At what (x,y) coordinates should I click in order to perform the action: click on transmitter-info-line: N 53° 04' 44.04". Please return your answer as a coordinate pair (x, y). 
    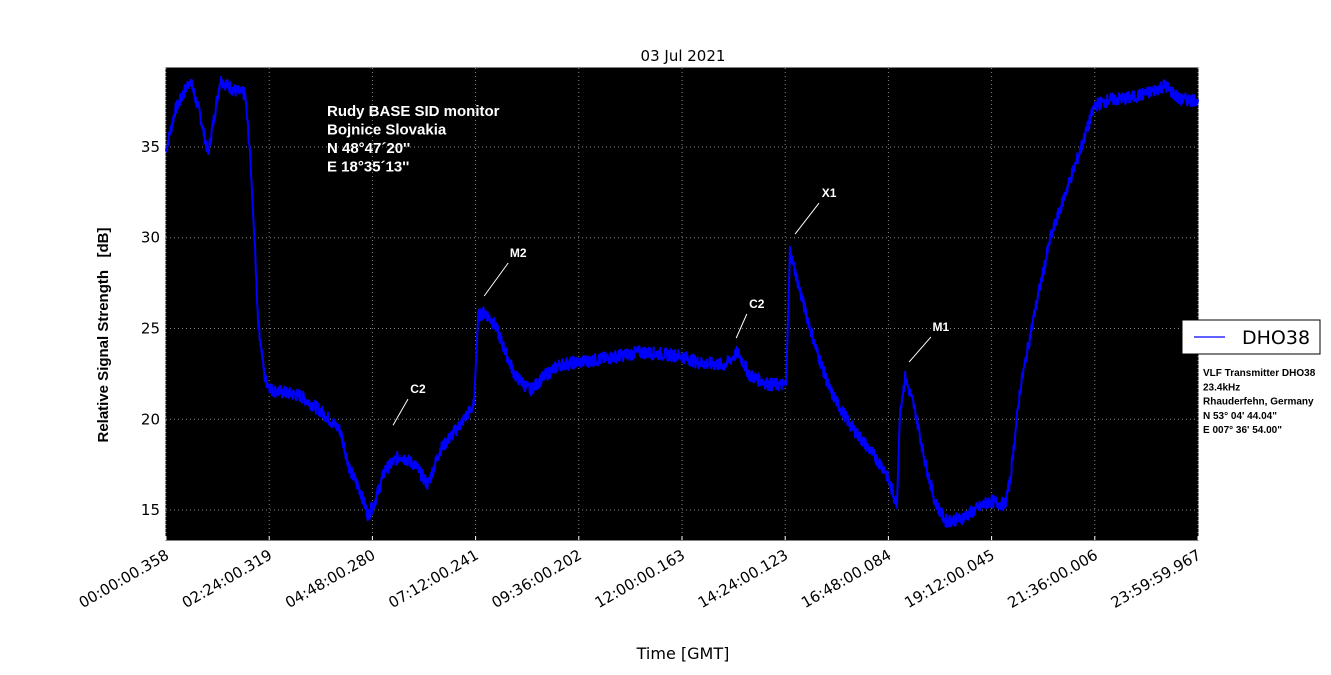
    Looking at the image, I should click on (1240, 416).